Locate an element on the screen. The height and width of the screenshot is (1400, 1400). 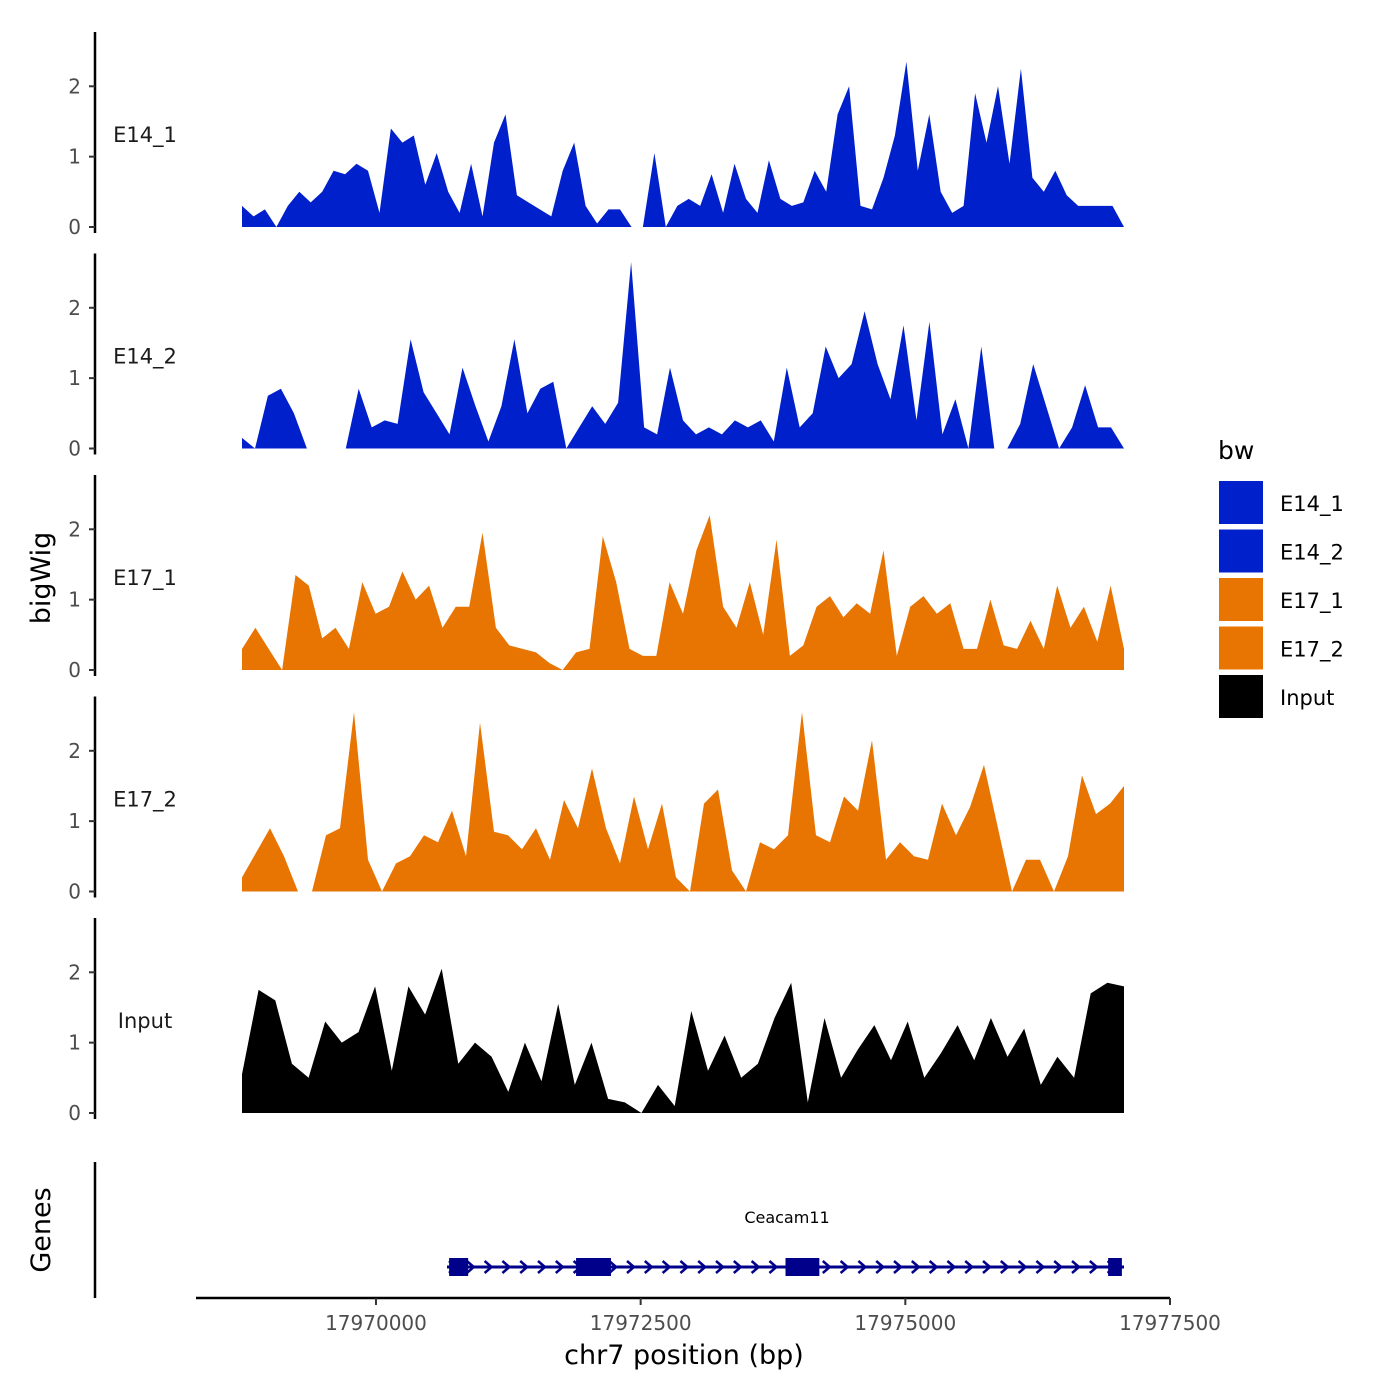
track-label: E14_2 is located at coordinates (145, 357).